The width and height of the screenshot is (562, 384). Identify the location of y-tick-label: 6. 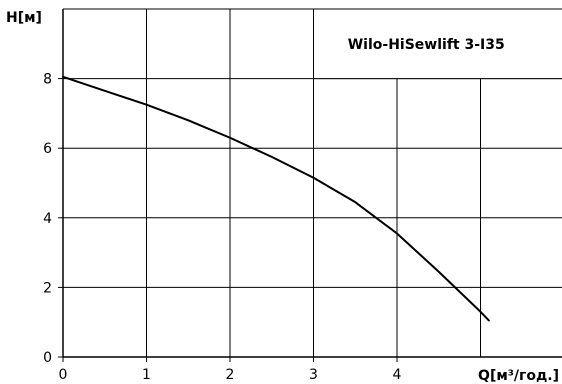
(47, 149).